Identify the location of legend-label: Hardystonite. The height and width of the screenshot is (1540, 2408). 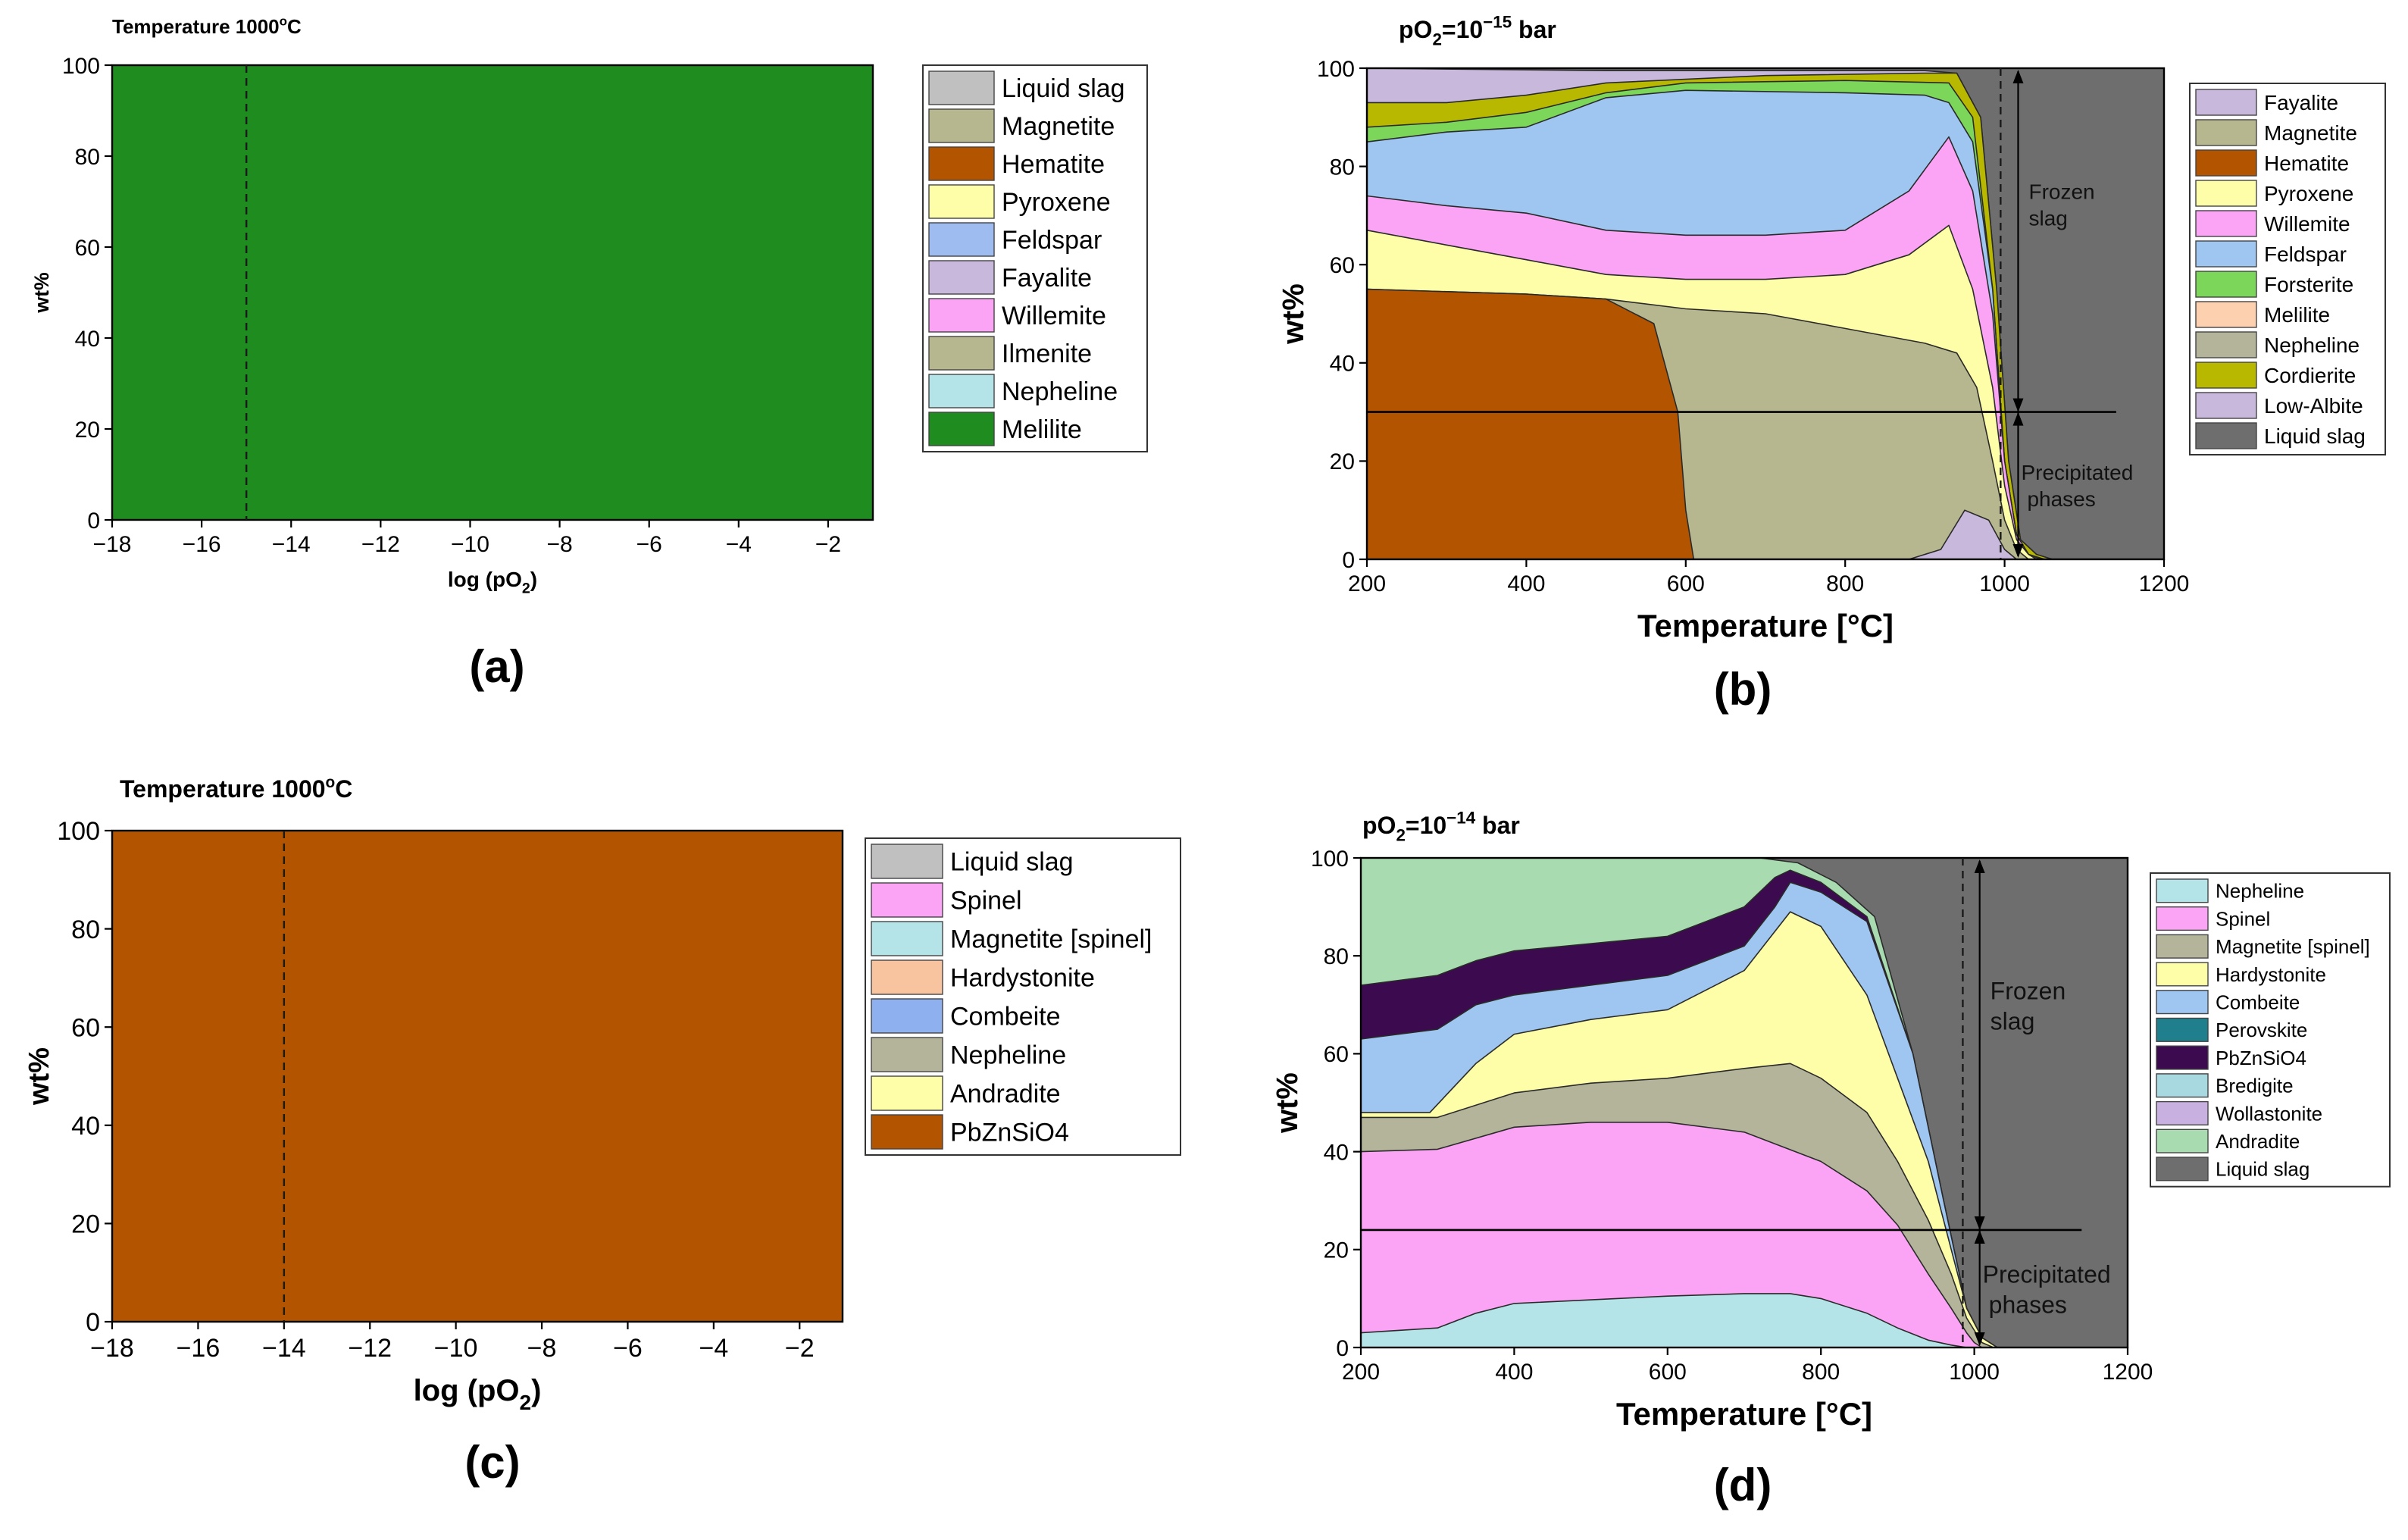
(2271, 974).